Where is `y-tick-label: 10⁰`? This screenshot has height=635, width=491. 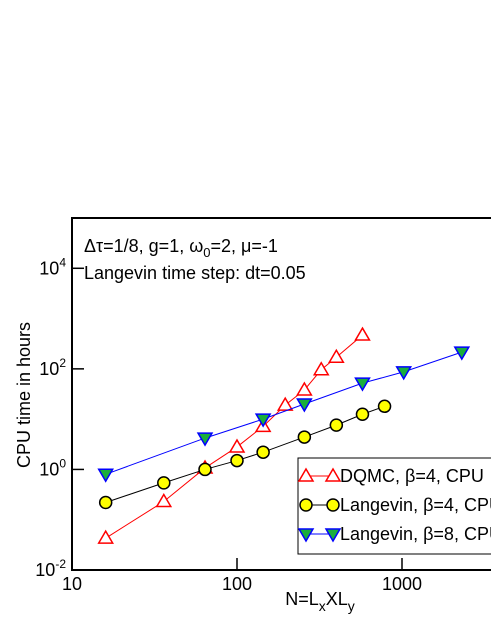
y-tick-label: 10⁰ is located at coordinates (52, 467).